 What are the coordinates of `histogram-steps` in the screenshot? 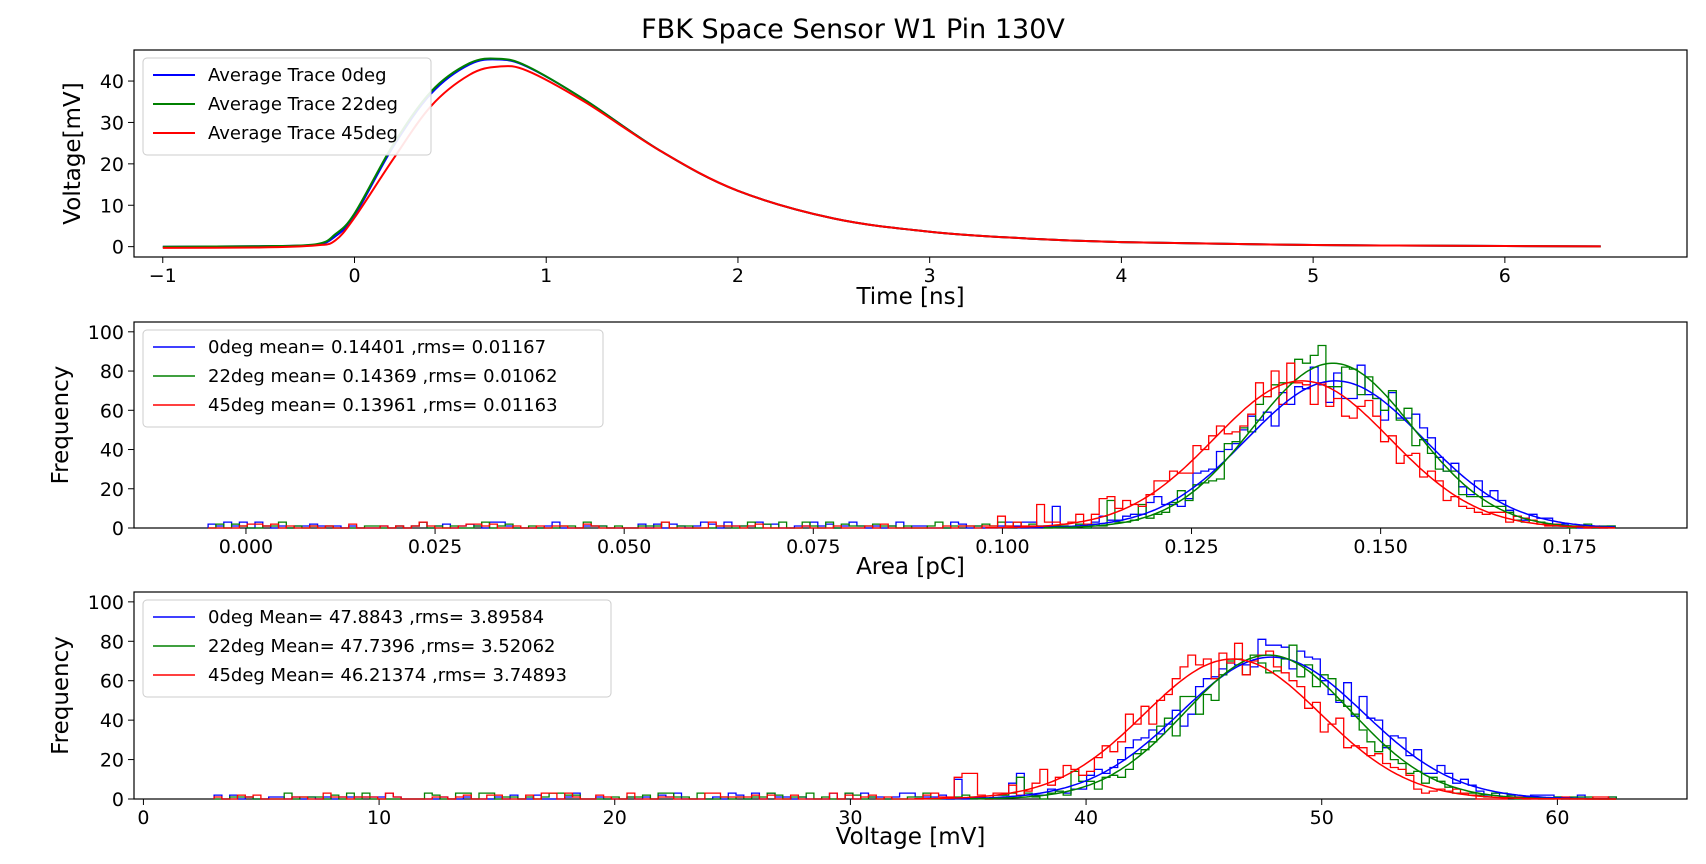 It's located at (915, 722).